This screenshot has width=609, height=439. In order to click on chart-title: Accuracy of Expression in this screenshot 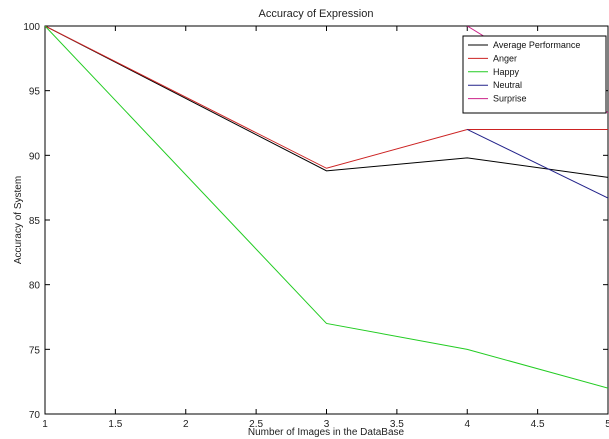, I will do `click(316, 14)`.